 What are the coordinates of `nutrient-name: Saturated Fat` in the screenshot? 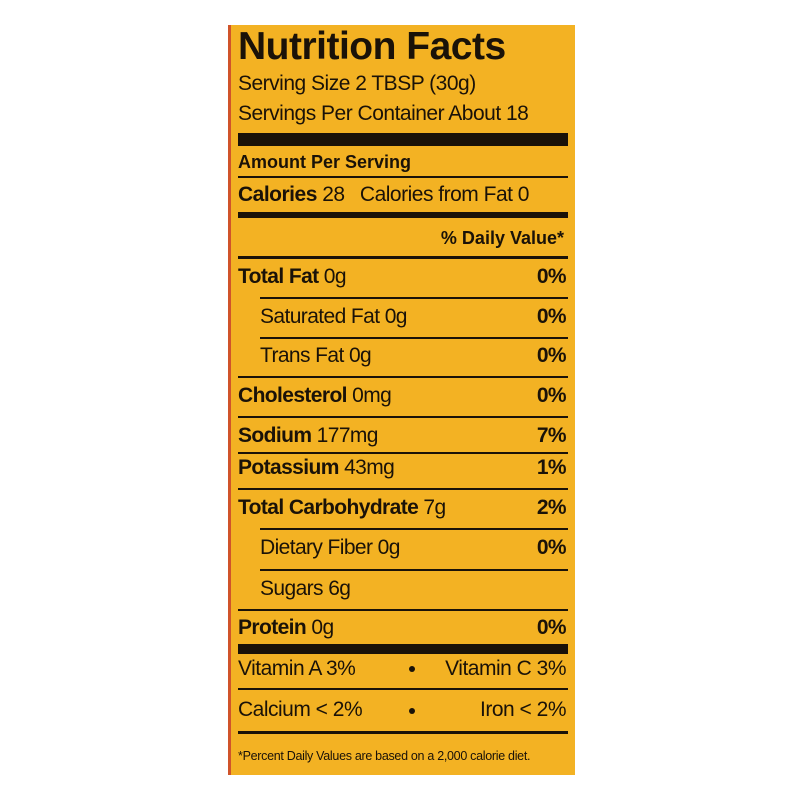 It's located at (320, 316).